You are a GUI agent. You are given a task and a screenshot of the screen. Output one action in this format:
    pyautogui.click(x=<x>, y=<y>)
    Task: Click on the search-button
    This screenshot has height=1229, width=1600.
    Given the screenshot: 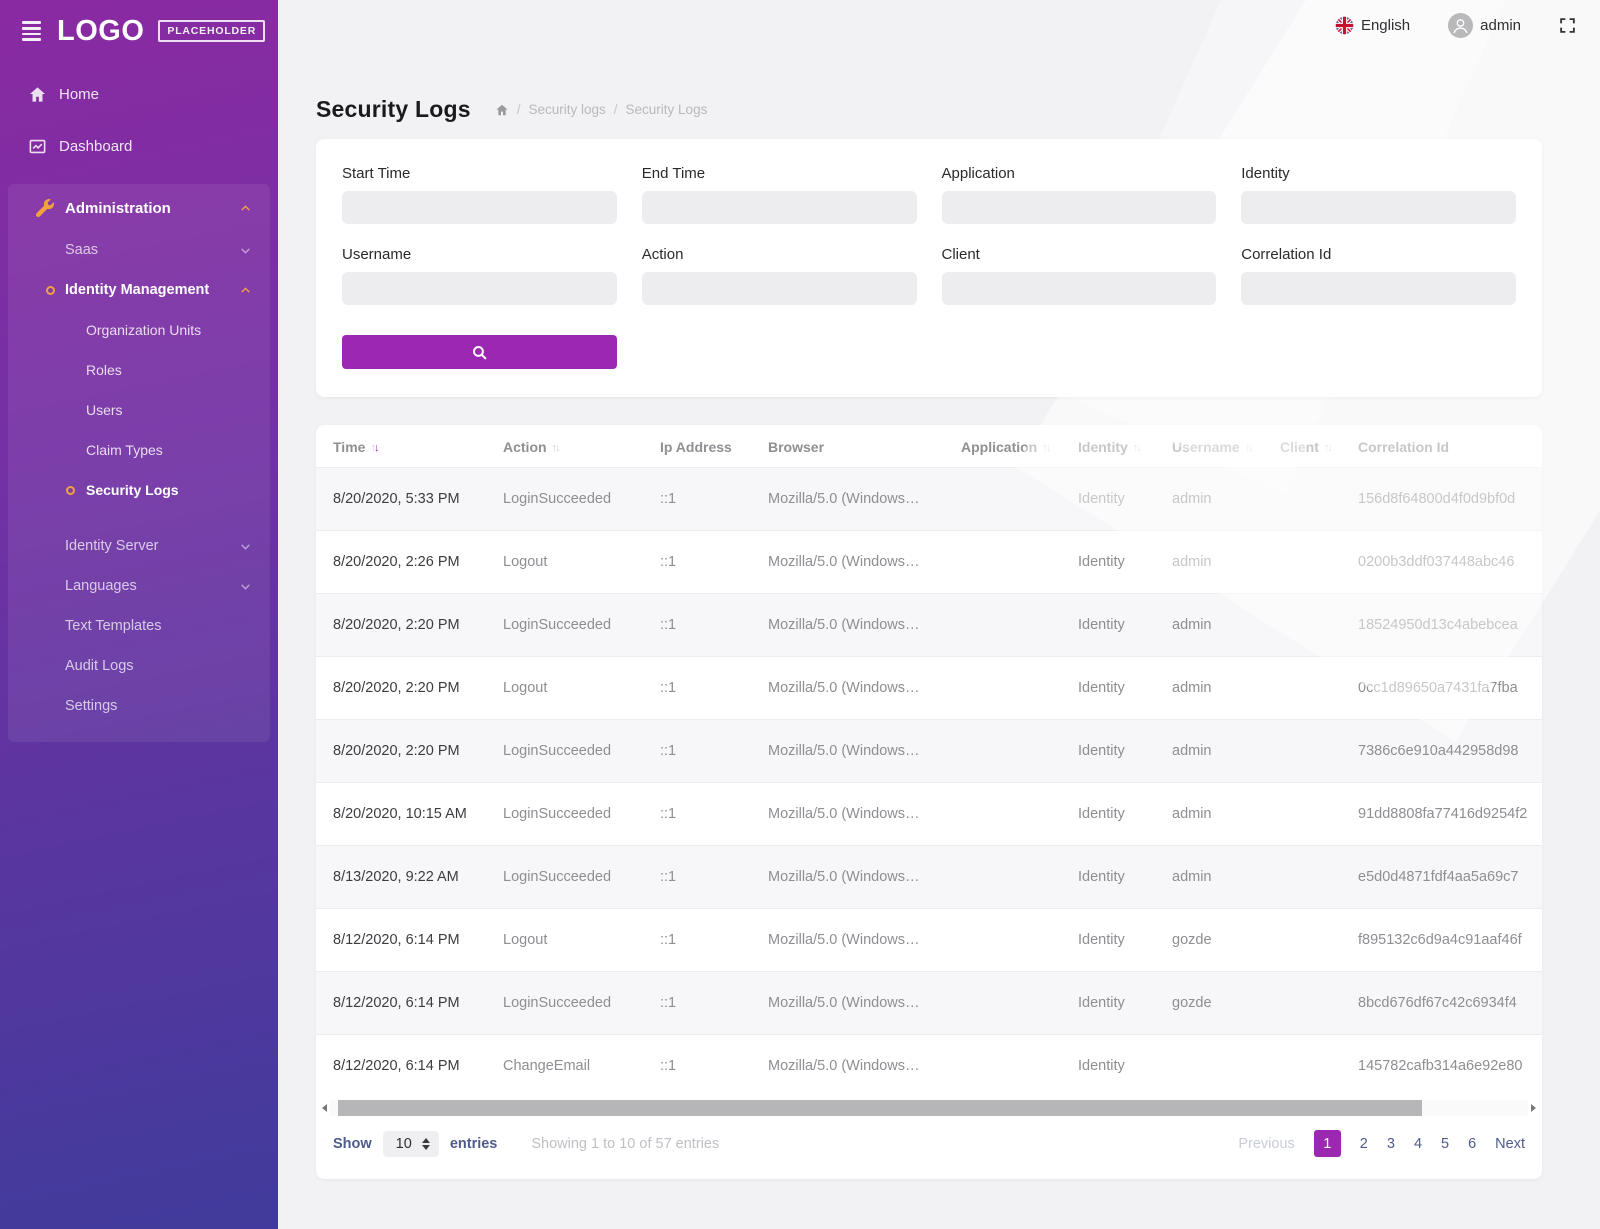 What is the action you would take?
    pyautogui.click(x=479, y=352)
    